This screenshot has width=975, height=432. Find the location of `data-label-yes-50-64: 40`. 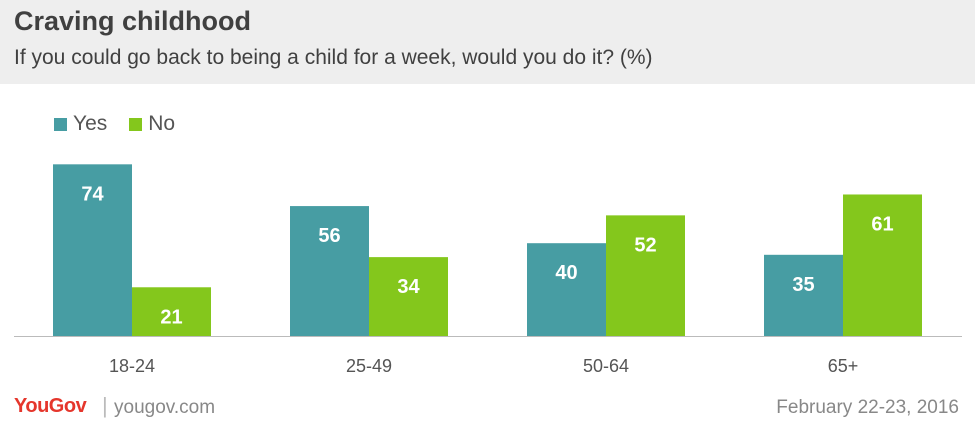

data-label-yes-50-64: 40 is located at coordinates (566, 273).